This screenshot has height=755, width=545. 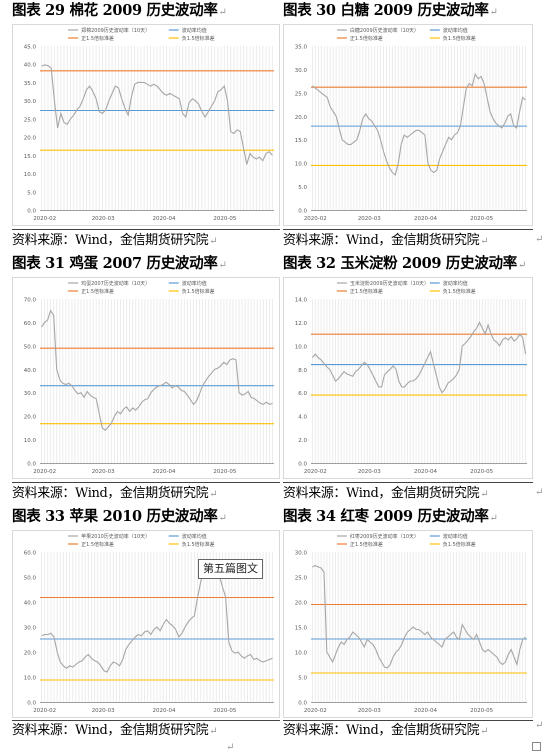 I want to click on figure-title: 图表 34 红枣 2009 历史波动率↵, so click(x=390, y=516).